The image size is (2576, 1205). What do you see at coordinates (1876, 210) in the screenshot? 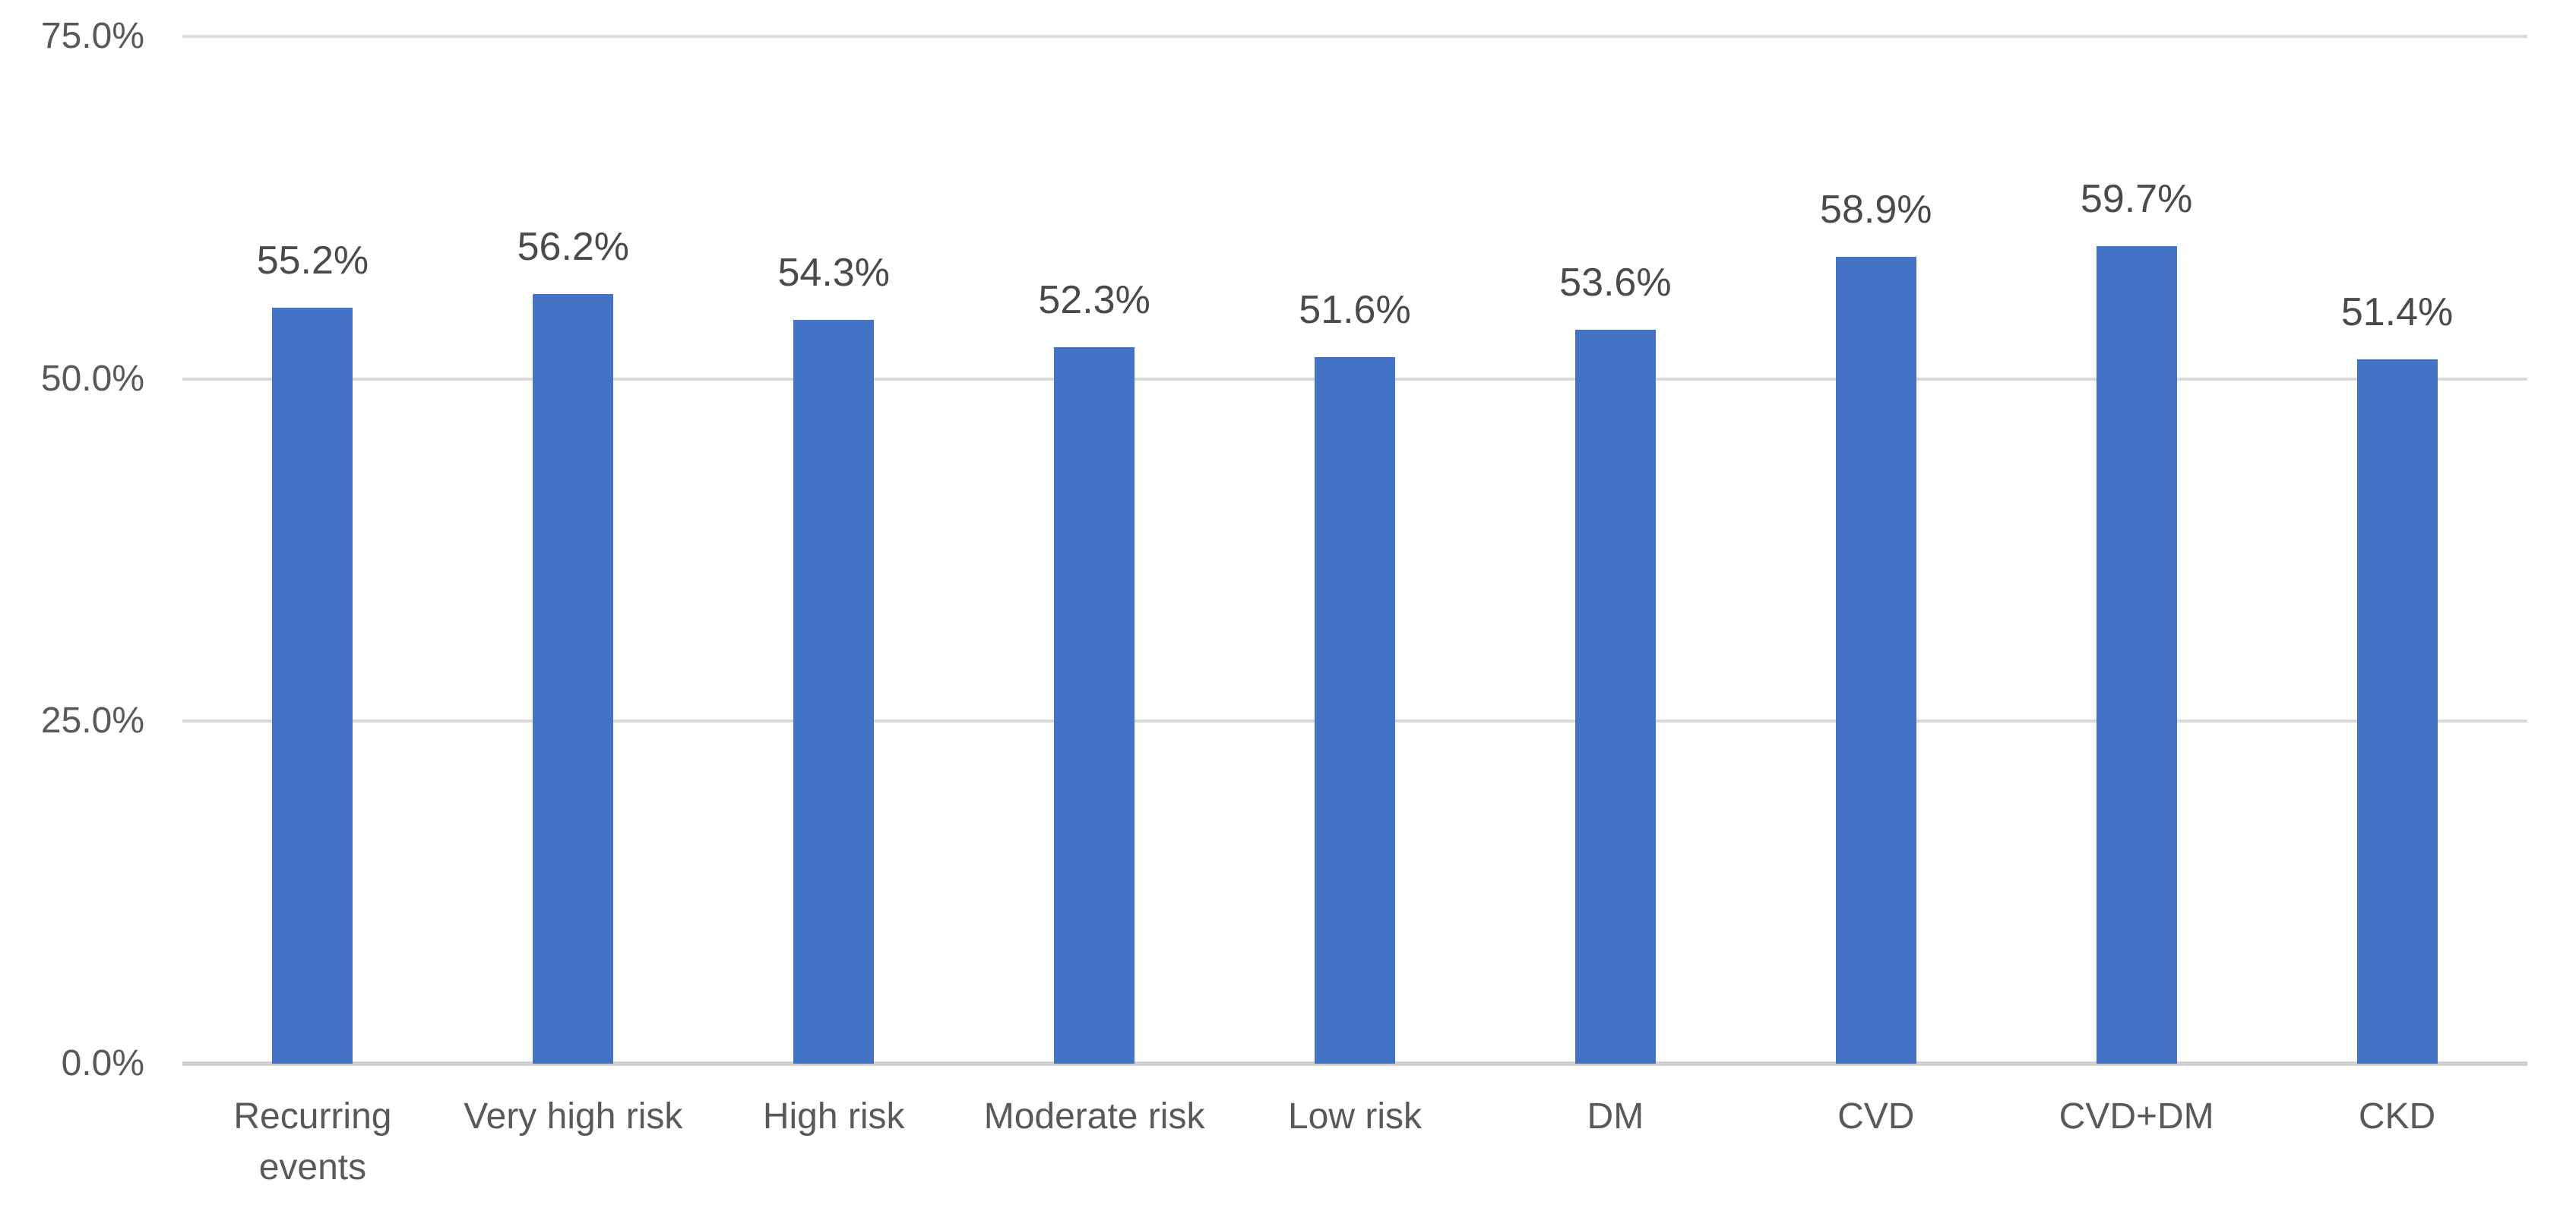
I see `bar-value-label: 58.9%` at bounding box center [1876, 210].